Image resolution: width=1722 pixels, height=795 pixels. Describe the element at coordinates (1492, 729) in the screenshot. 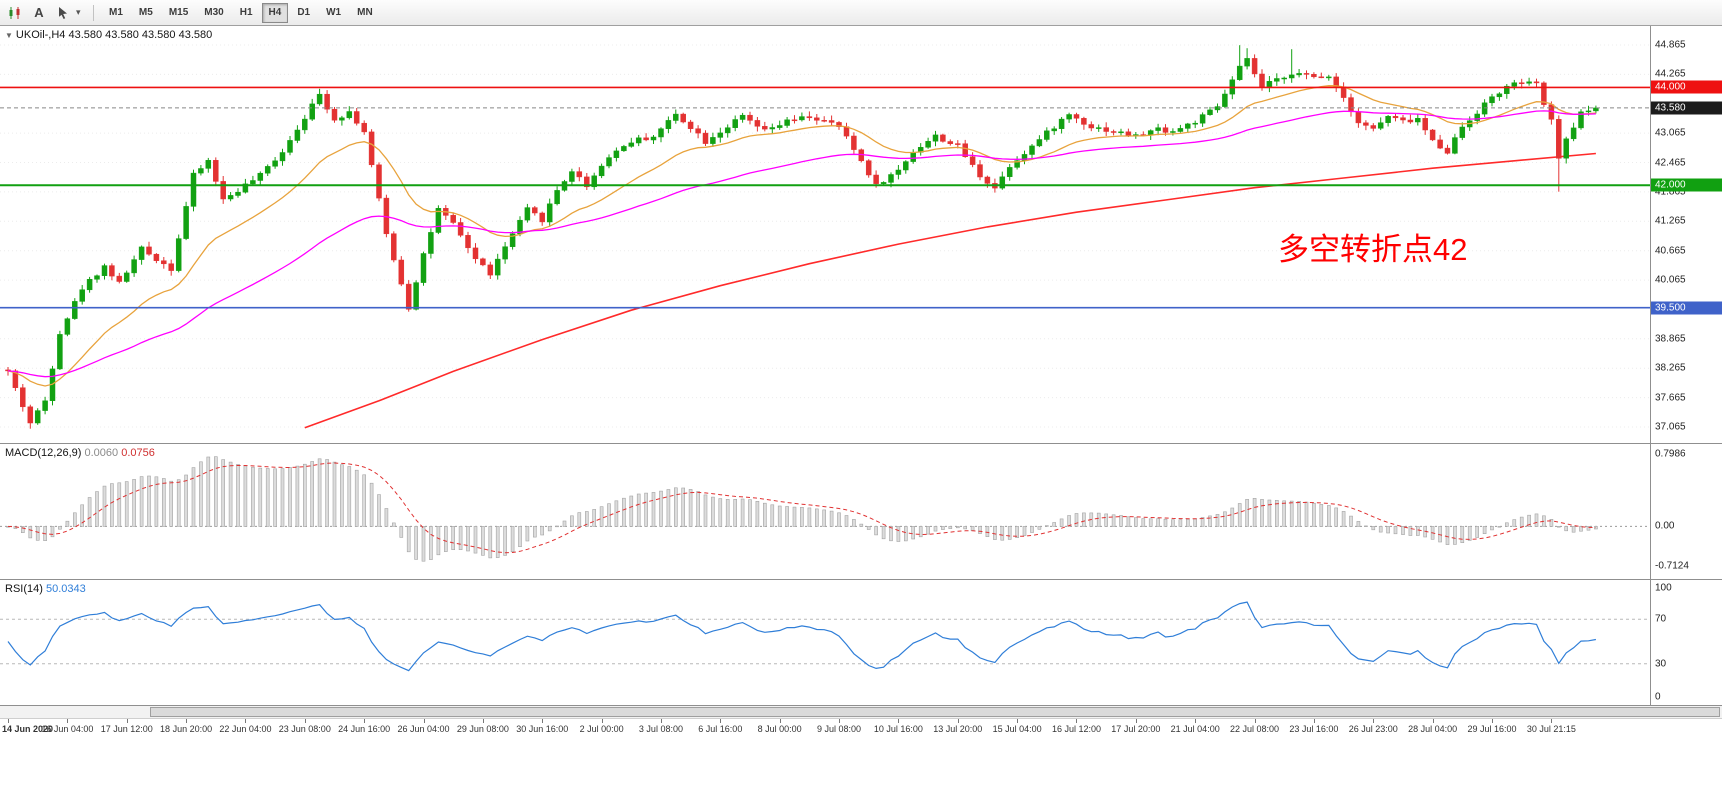

I see `time-label: 29 Jul 16:00` at that location.